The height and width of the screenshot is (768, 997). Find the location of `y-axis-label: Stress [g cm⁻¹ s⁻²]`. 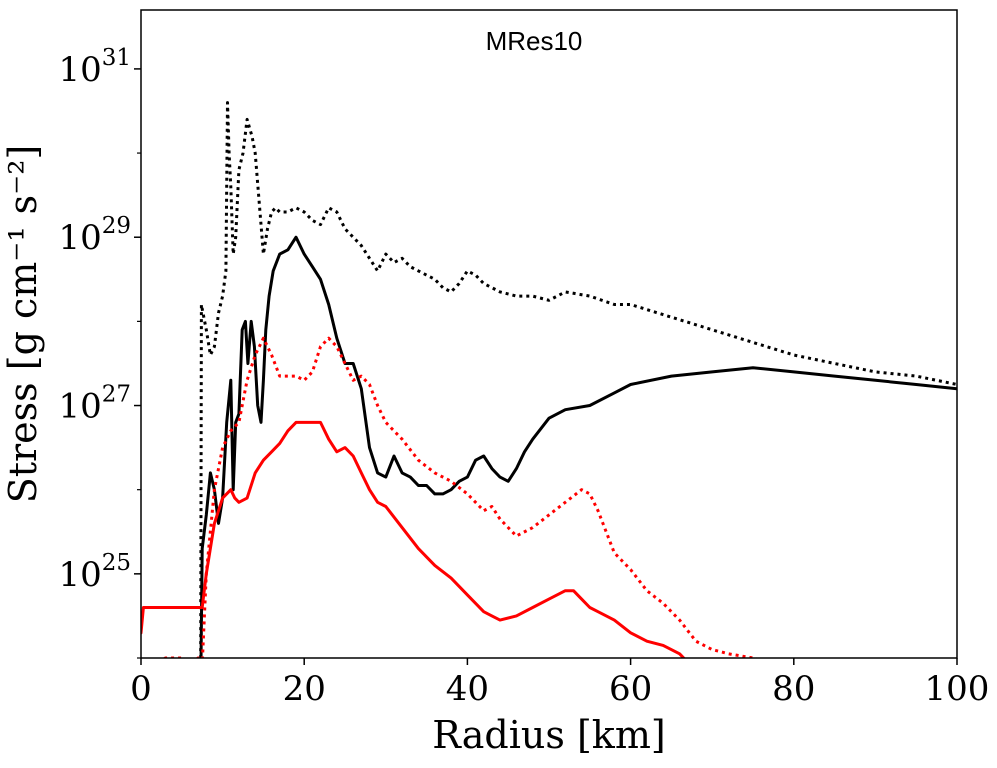

y-axis-label: Stress [g cm⁻¹ s⁻²] is located at coordinates (23, 324).